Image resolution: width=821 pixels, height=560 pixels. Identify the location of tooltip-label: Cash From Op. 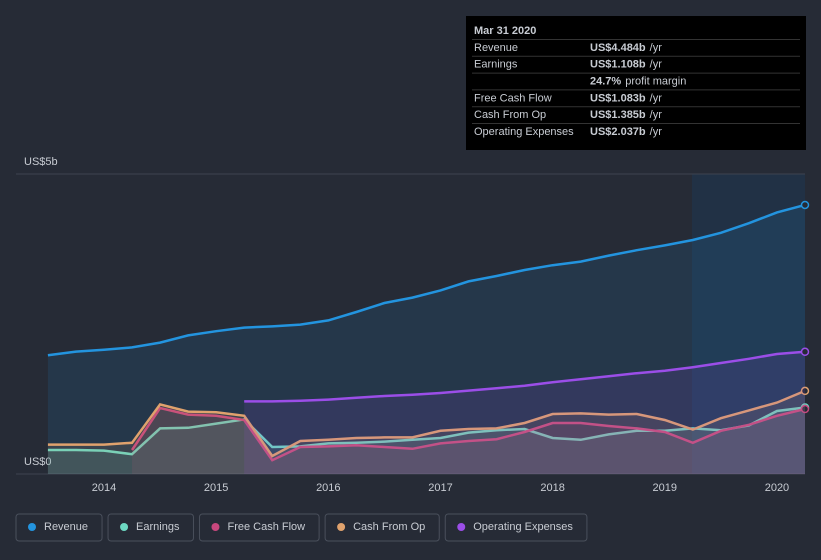
(510, 115).